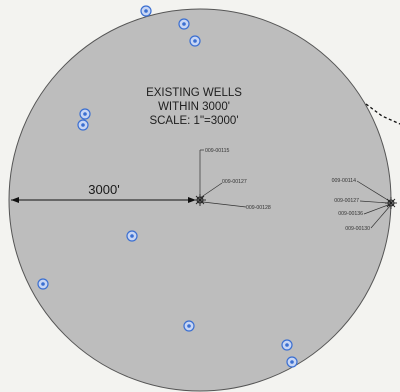  I want to click on east-well-label-2: 009-00127, so click(346, 201).